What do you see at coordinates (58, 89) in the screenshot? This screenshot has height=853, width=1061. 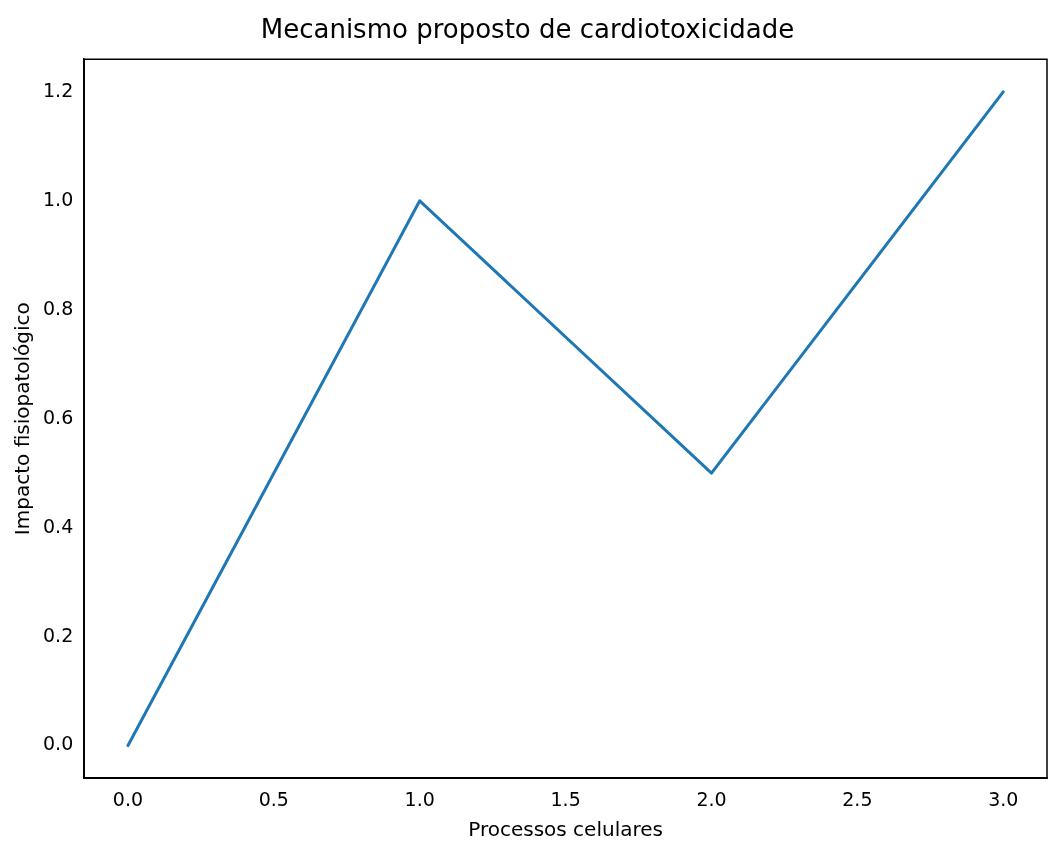 I see `y-tick-label: 1.2` at bounding box center [58, 89].